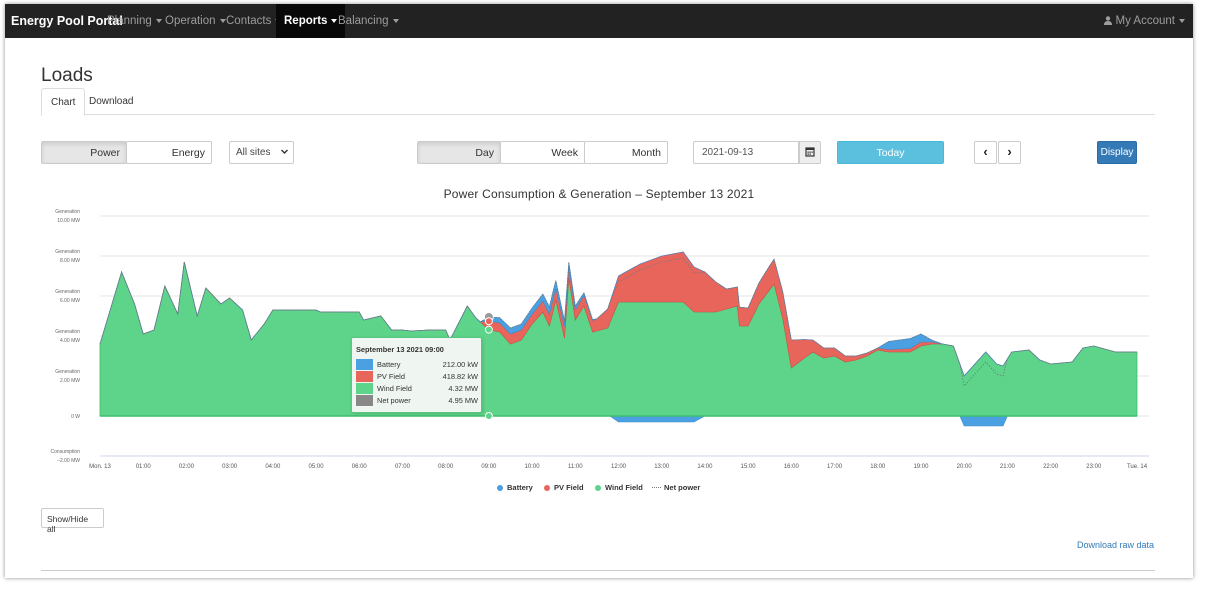  Describe the element at coordinates (364, 364) in the screenshot. I see `battery-swatch` at that location.